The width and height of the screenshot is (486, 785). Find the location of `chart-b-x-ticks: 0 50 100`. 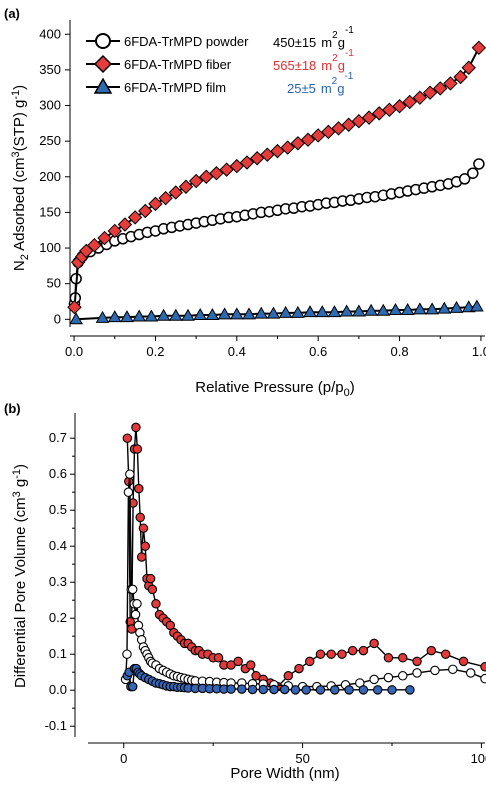

chart-b-x-ticks: 0 50 100 is located at coordinates (303, 754).